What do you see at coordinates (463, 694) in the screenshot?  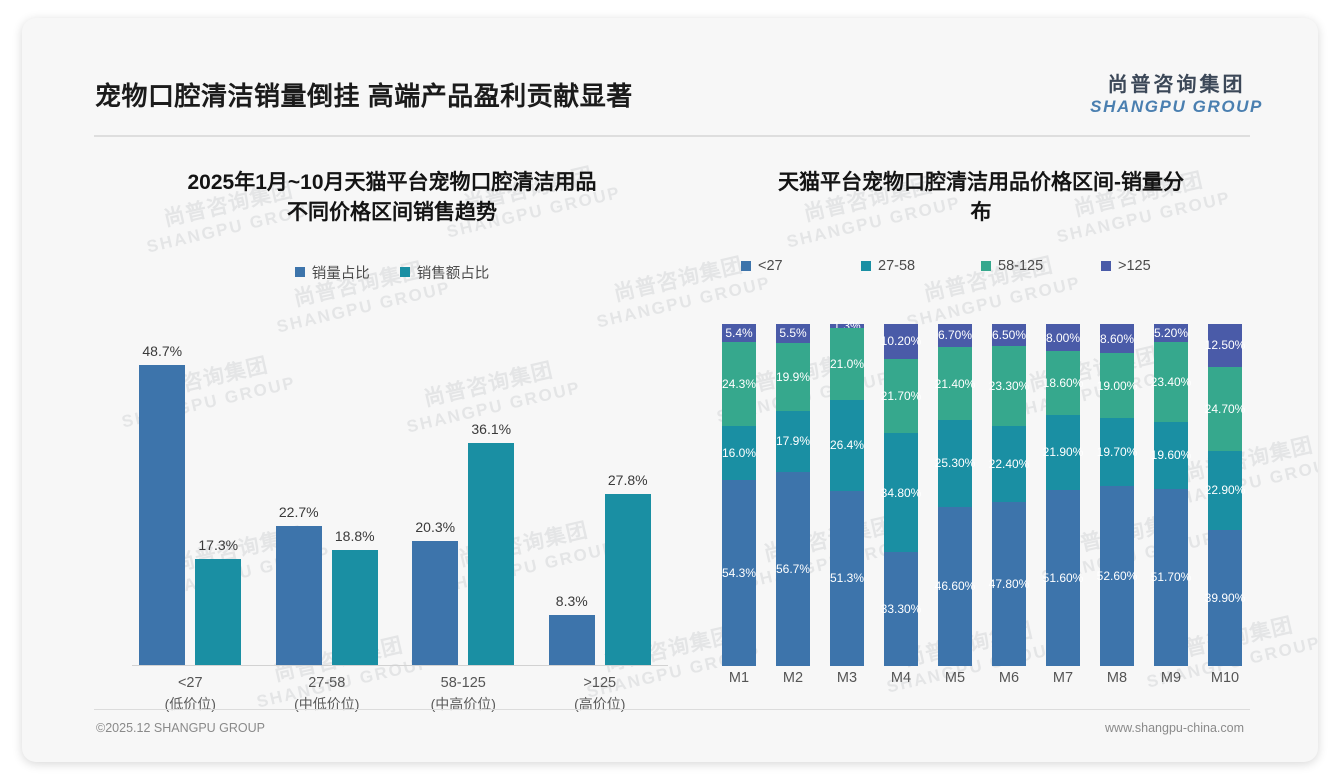 I see `x-axis-tick: 58-125 (中高价位)` at bounding box center [463, 694].